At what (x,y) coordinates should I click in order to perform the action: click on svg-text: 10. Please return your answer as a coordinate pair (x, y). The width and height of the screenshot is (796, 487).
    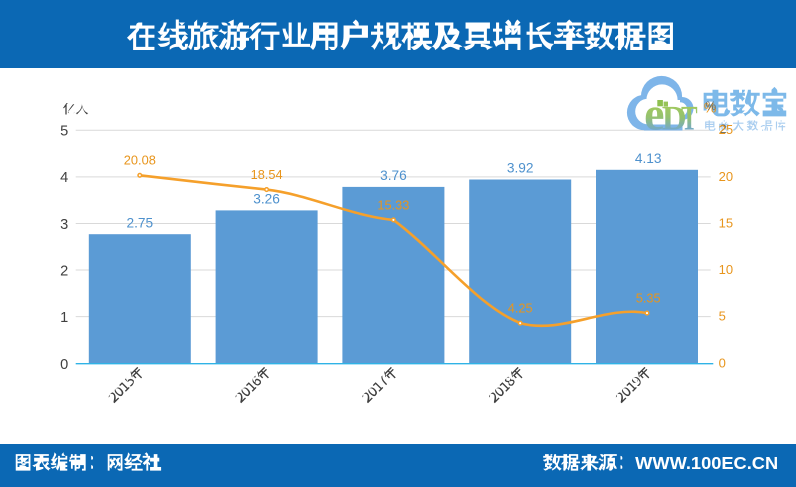
    Looking at the image, I should click on (726, 269).